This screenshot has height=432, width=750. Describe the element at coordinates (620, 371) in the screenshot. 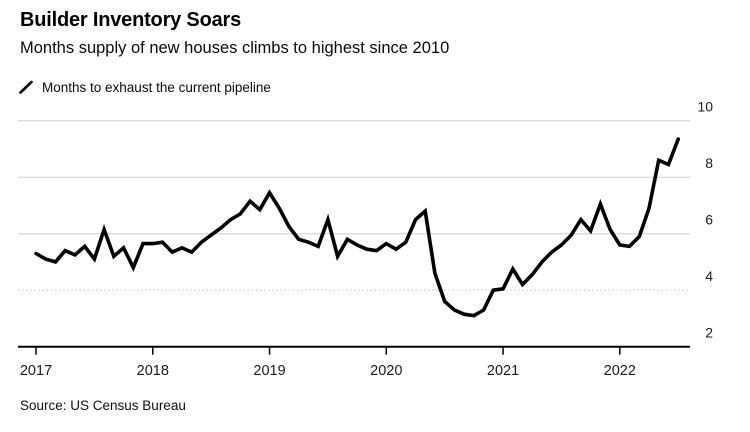

I see `x-axis-label: 2022` at that location.